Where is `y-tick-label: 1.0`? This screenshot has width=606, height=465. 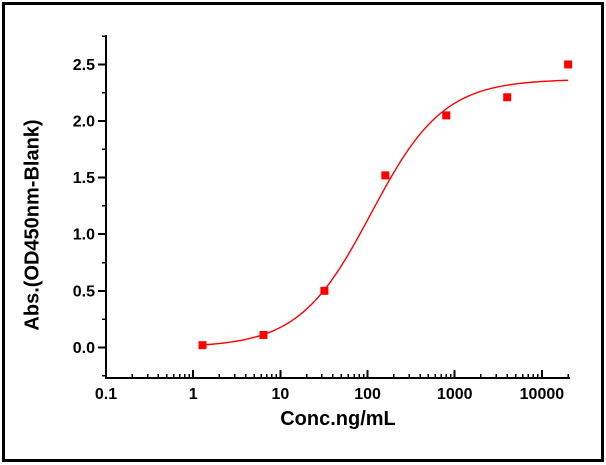
y-tick-label: 1.0 is located at coordinates (84, 235).